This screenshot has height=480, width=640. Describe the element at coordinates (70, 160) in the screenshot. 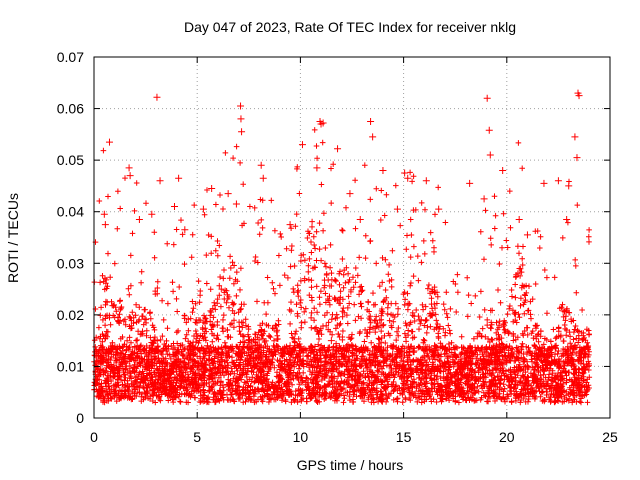

I see `y-tick-label: 0.05` at that location.